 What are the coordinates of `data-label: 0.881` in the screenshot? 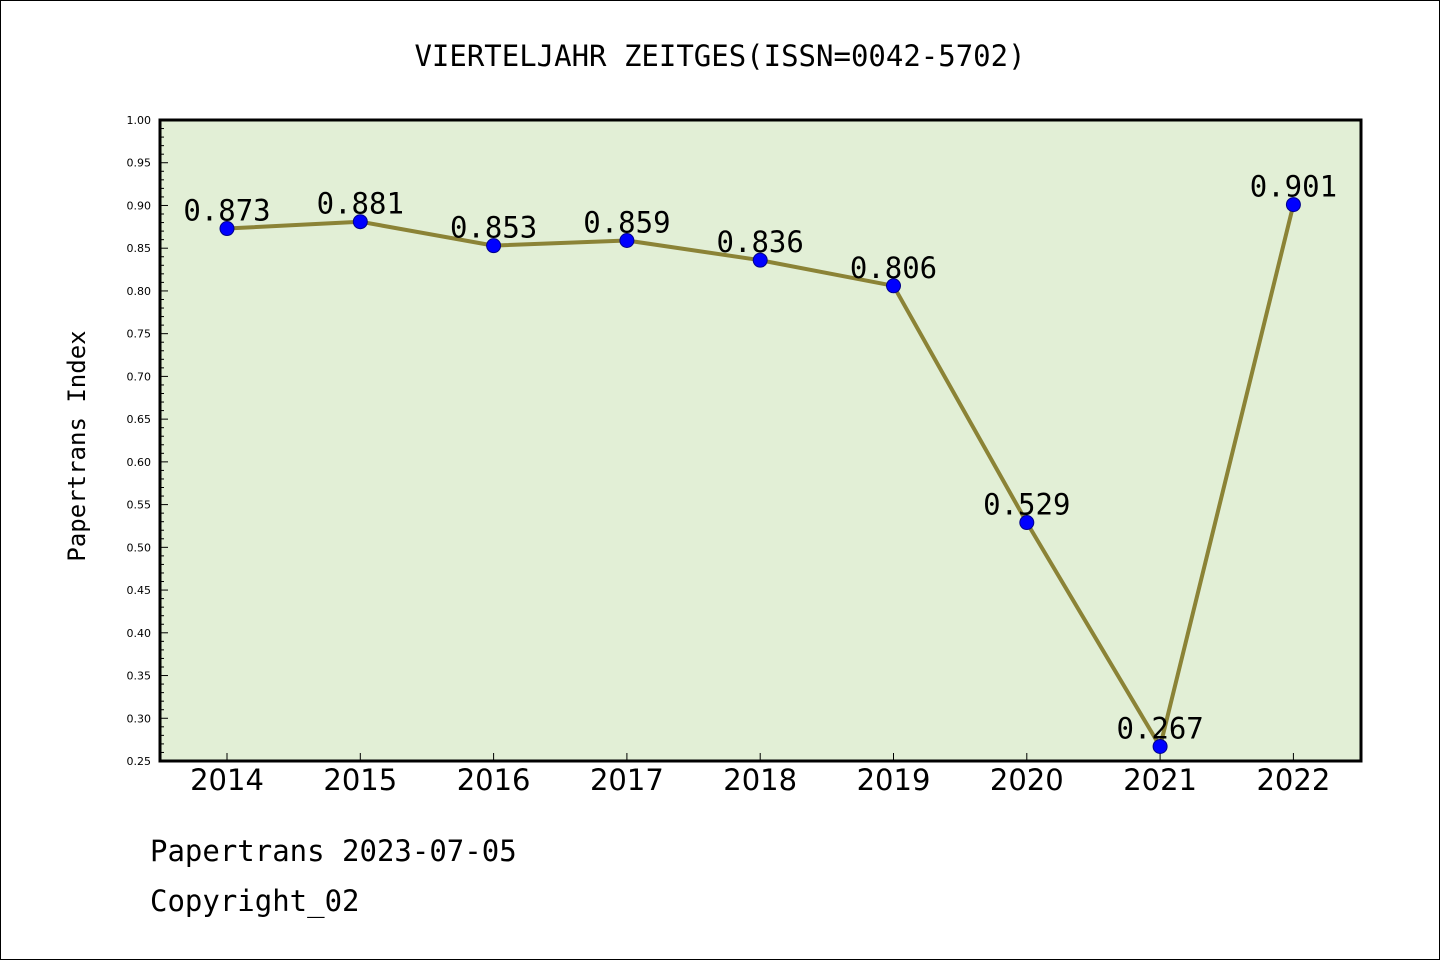 It's located at (360, 204).